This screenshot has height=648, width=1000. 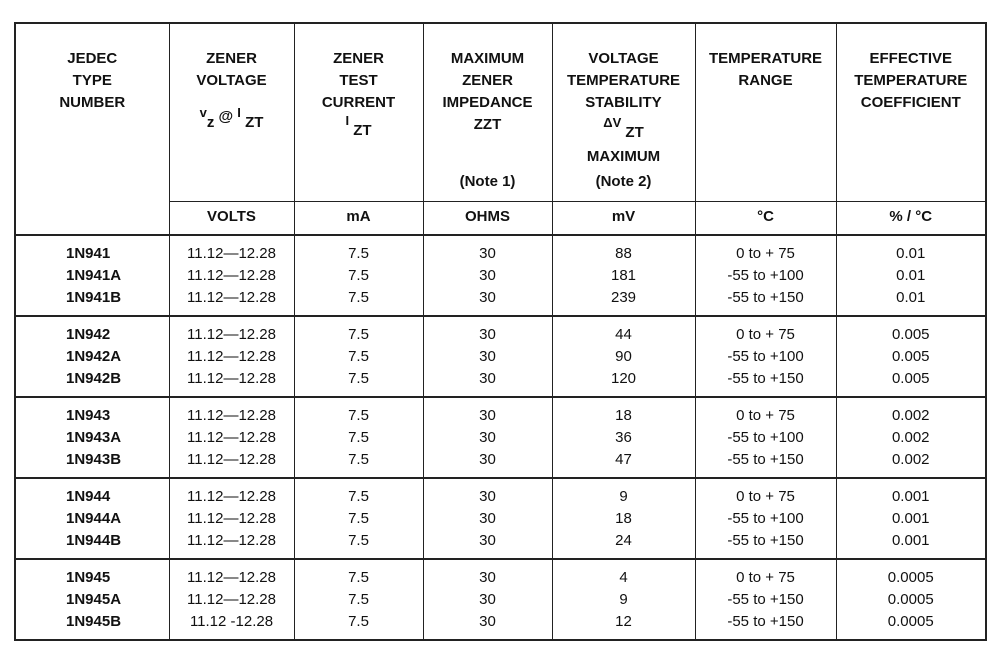 I want to click on zener-voltage-symbol: vz @ I ZT, so click(x=231, y=118).